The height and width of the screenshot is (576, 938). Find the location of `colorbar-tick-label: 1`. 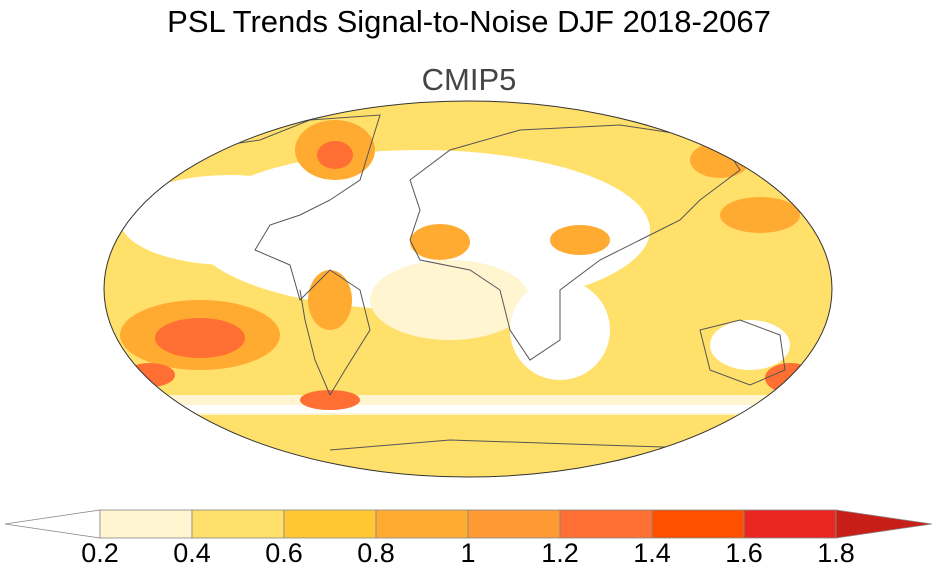

colorbar-tick-label: 1 is located at coordinates (468, 553).